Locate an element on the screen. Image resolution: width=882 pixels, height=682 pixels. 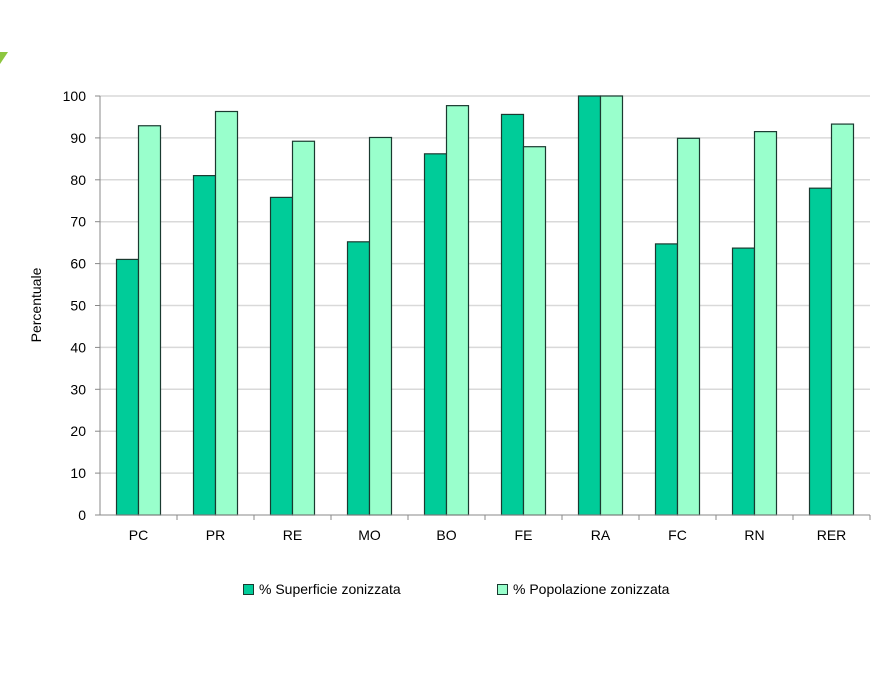
legend-label-popolazione: % Popolazione zonizzata is located at coordinates (591, 589).